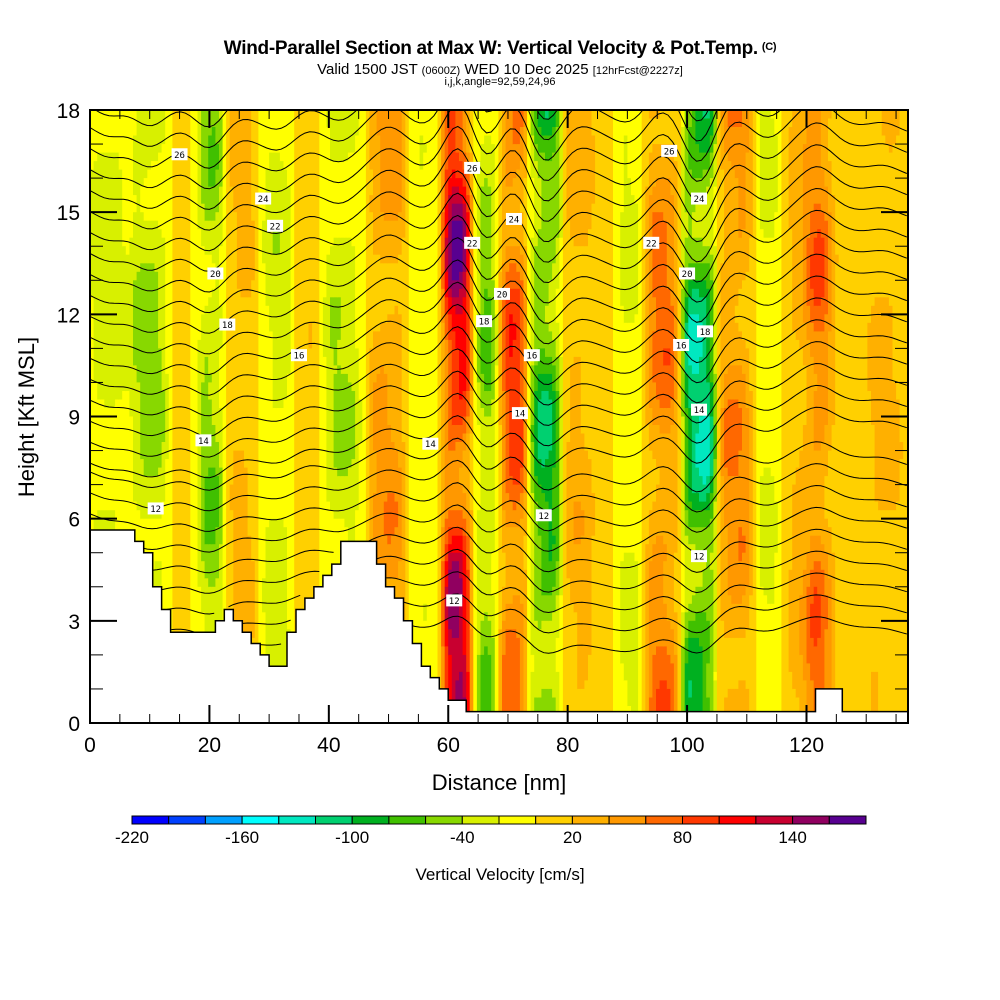  Describe the element at coordinates (352, 837) in the screenshot. I see `colorbar-tick-label: -100` at that location.